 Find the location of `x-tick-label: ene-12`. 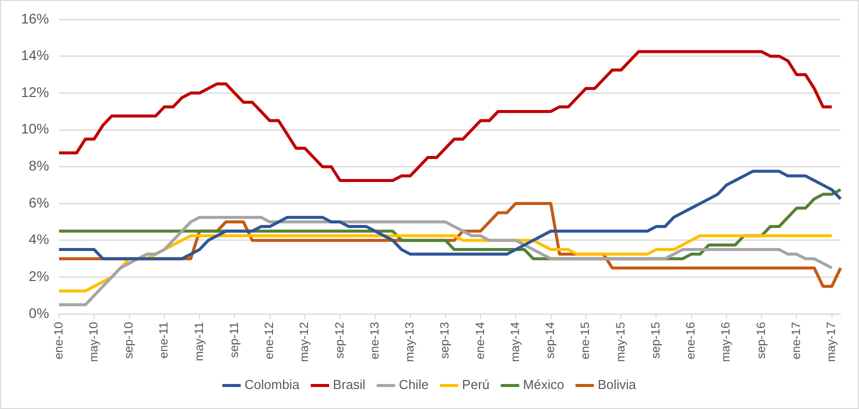

x-tick-label: ene-12 is located at coordinates (269, 341).